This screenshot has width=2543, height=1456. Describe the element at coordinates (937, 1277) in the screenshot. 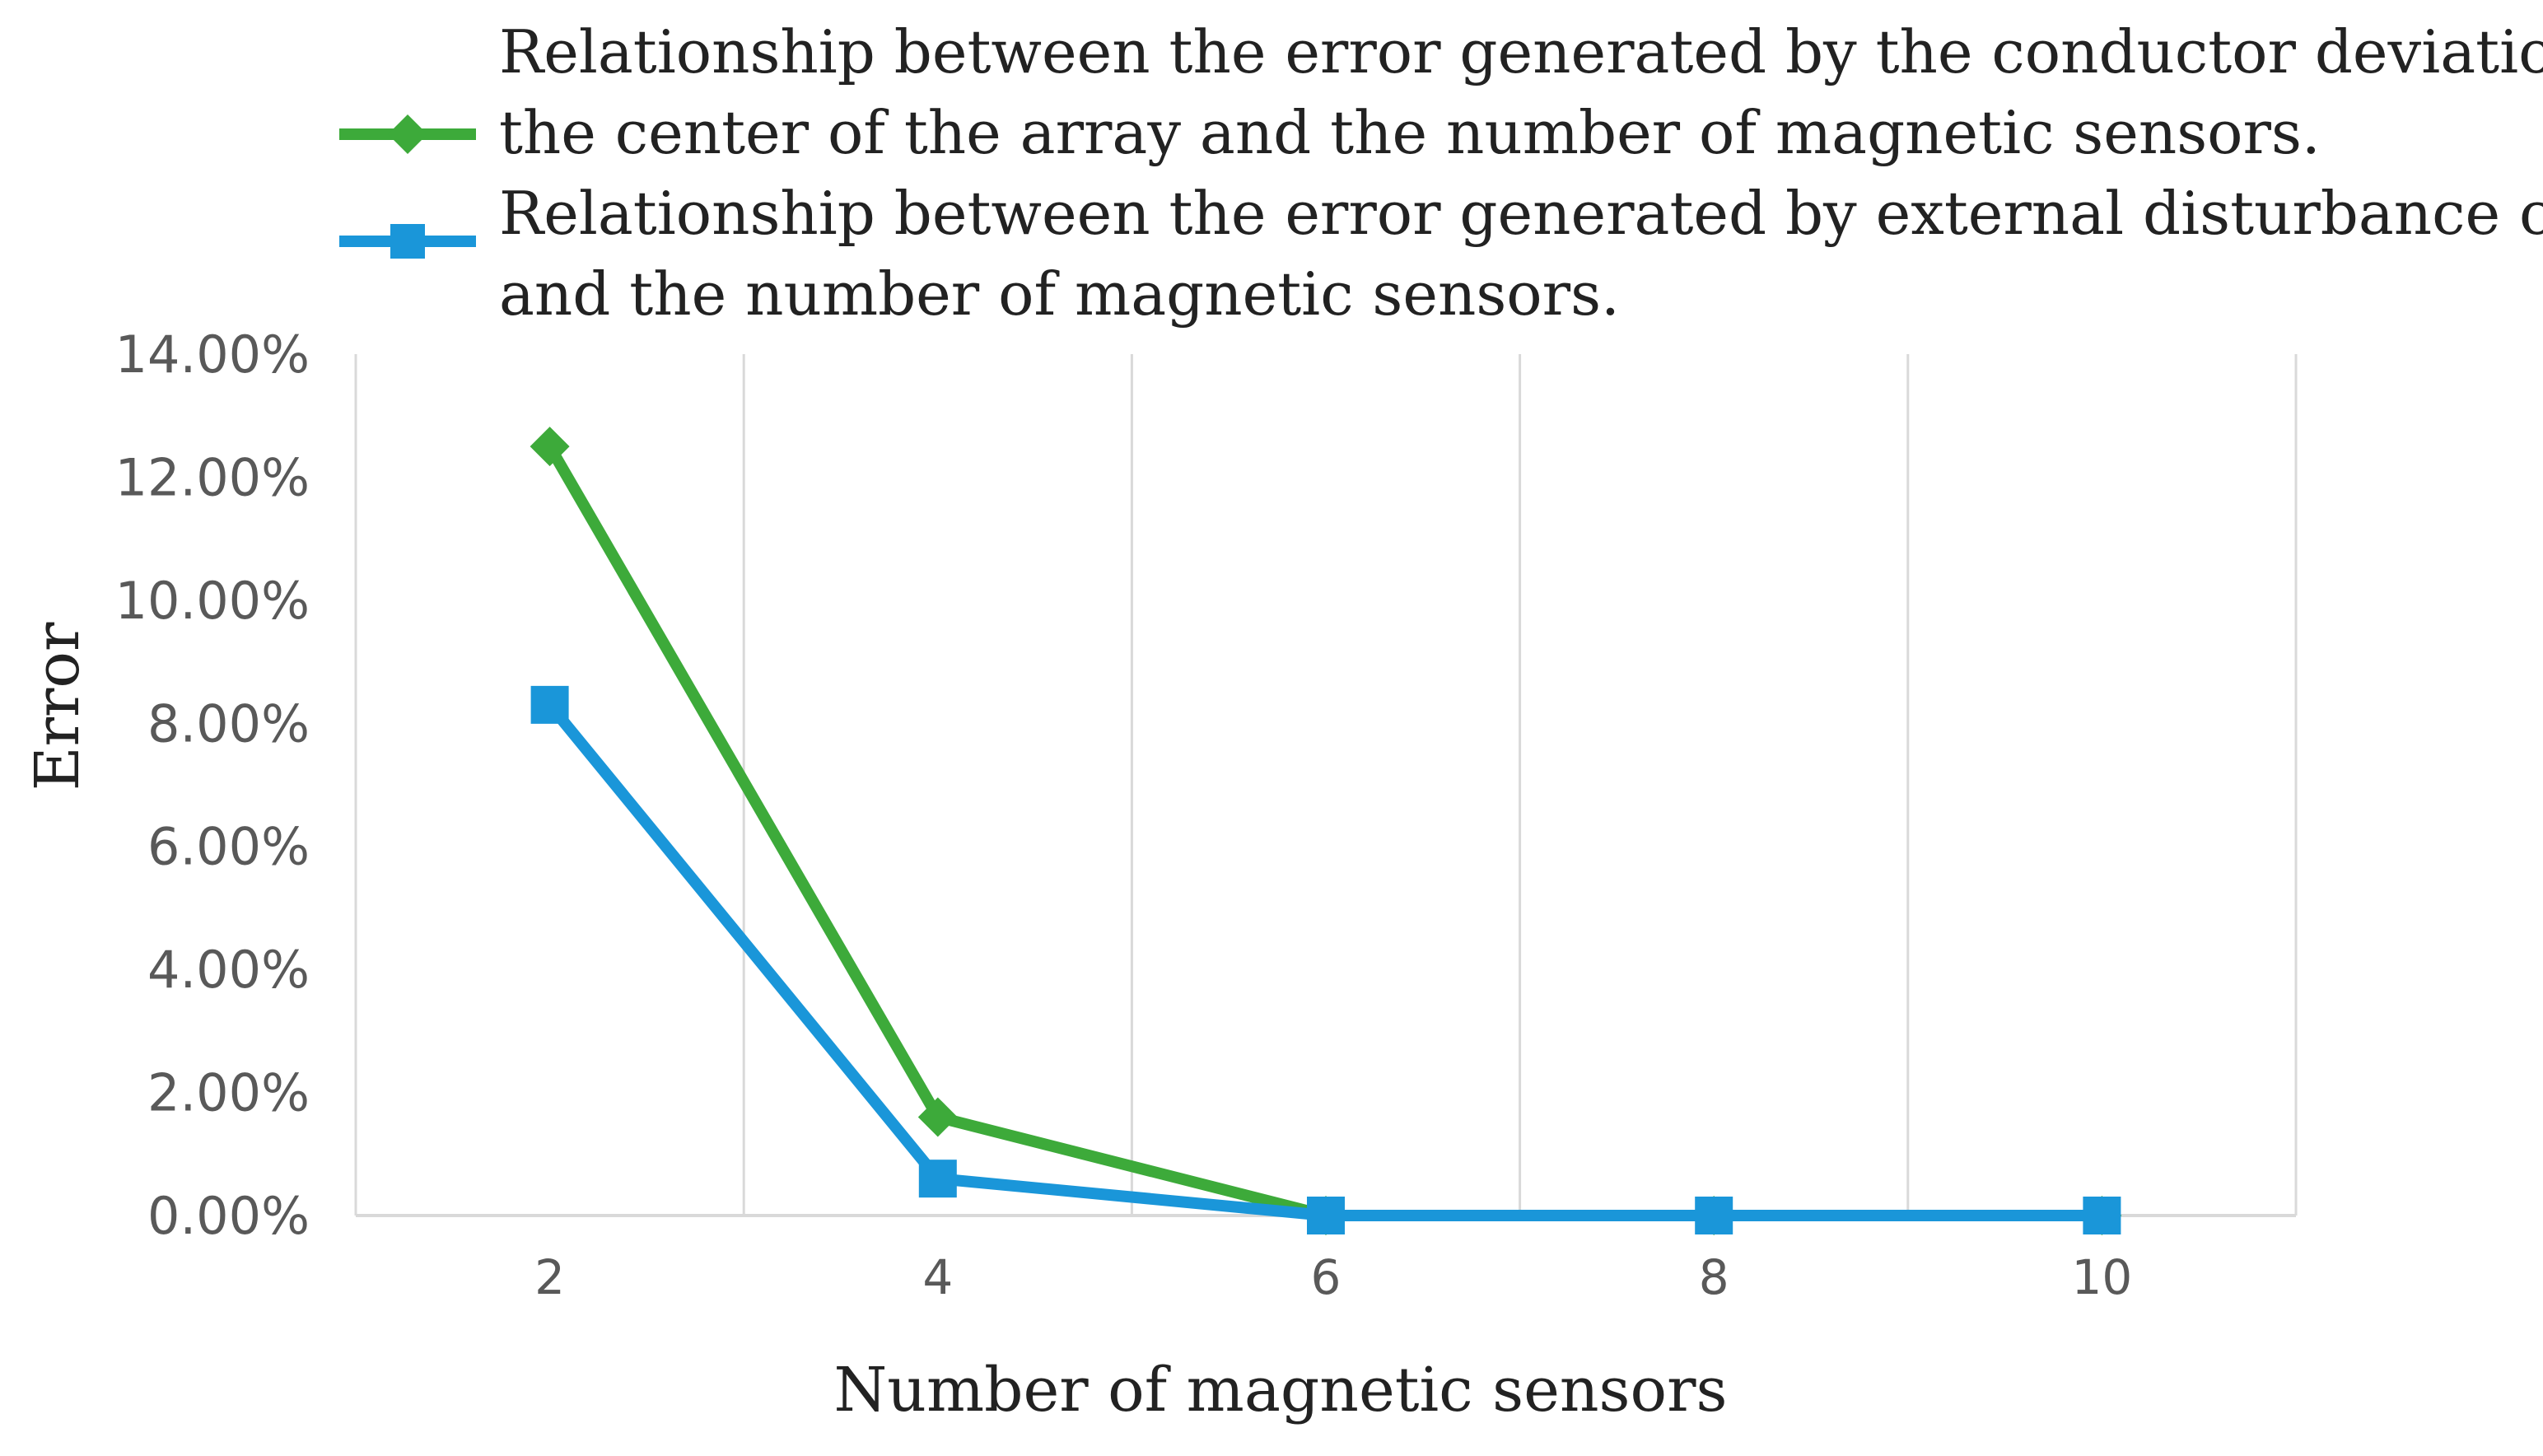

I see `x-tick-label: 4` at that location.